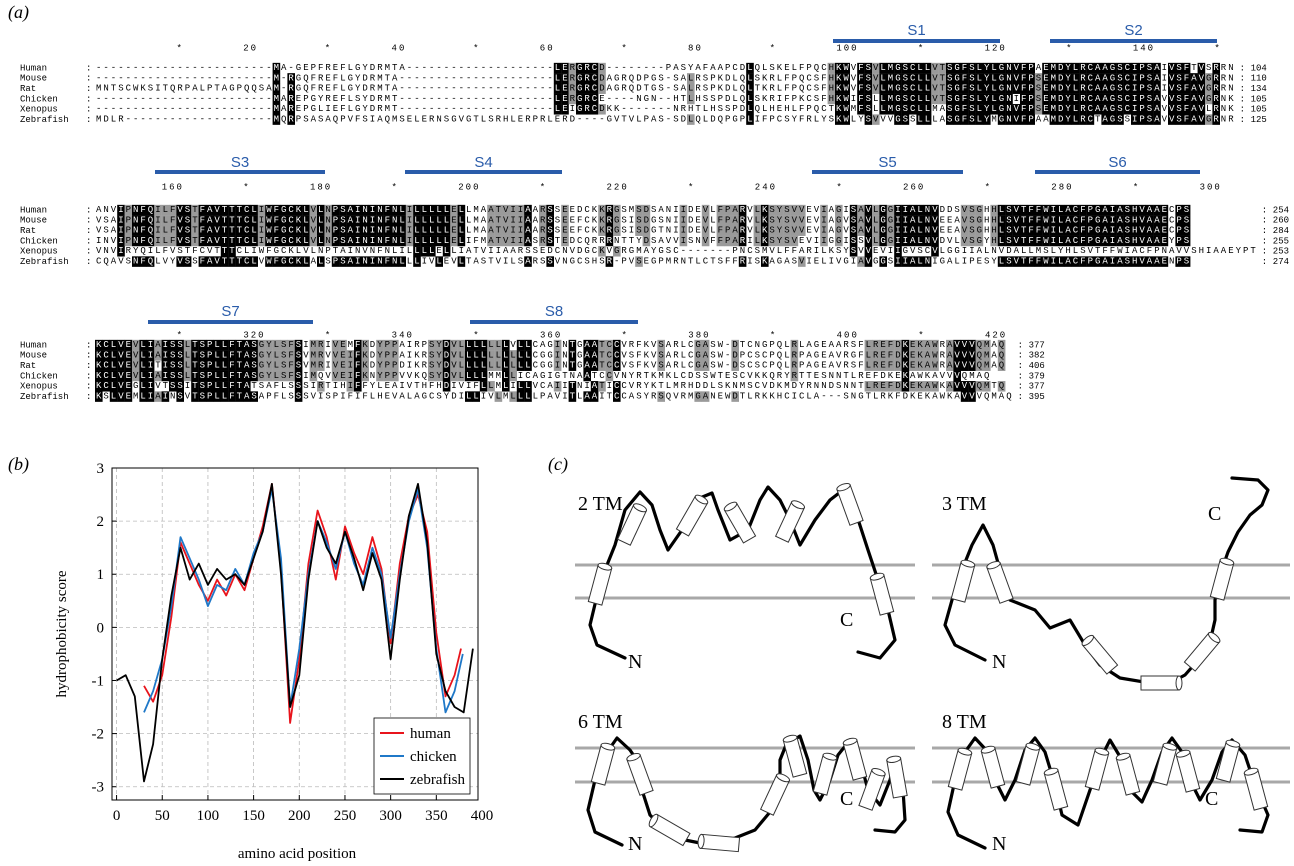 Image resolution: width=1294 pixels, height=866 pixels. What do you see at coordinates (1056, 789) in the screenshot?
I see `helix` at bounding box center [1056, 789].